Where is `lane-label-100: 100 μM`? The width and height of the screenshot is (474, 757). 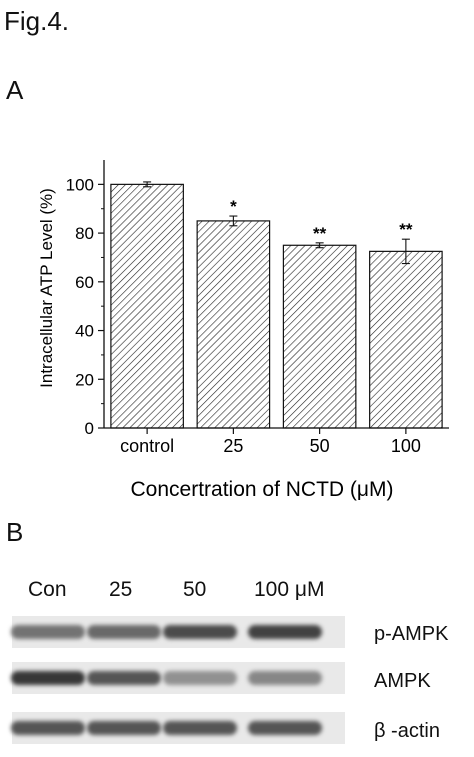
lane-label-100: 100 μM is located at coordinates (289, 589).